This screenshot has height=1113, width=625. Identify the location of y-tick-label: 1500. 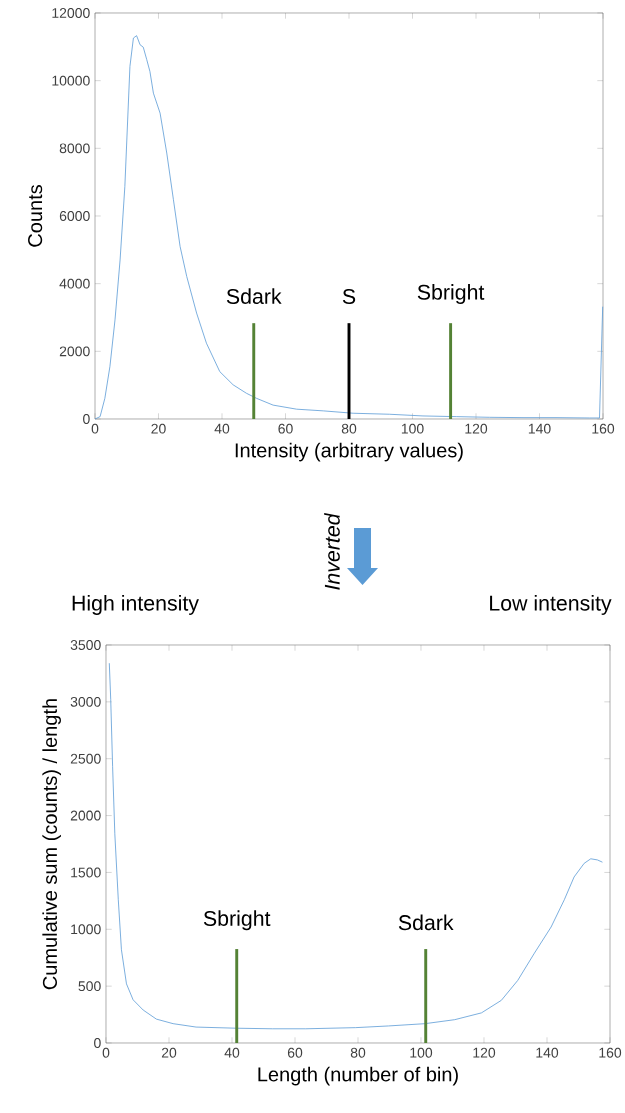
(86, 872).